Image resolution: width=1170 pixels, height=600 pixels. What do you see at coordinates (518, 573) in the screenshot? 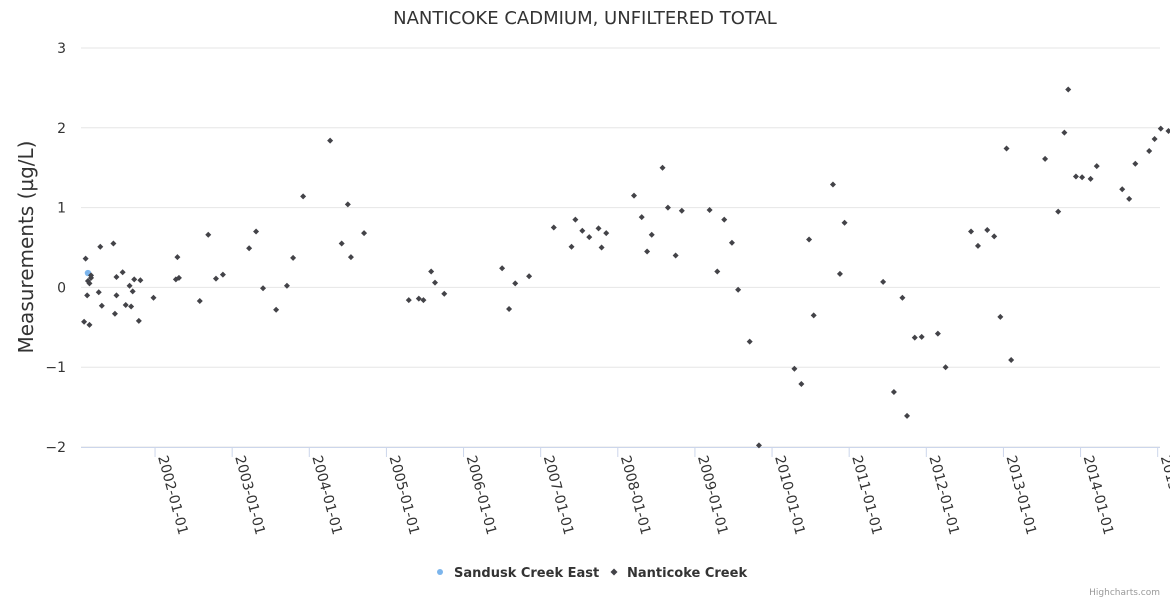
I see `legend-item-sandusk-creek-east: Sandusk Creek East` at bounding box center [518, 573].